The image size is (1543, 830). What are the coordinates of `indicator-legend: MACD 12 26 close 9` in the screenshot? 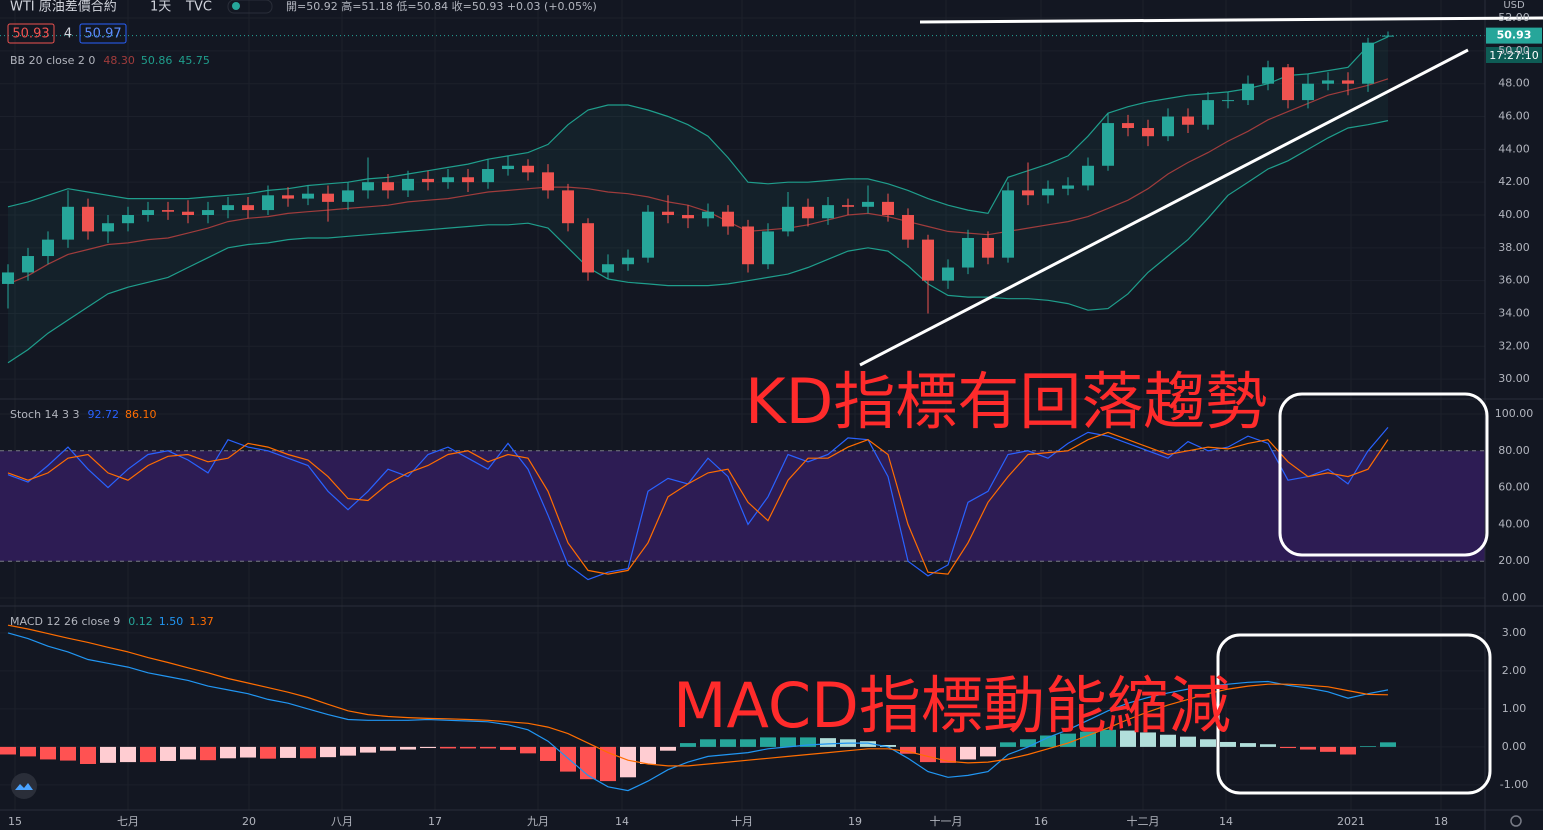 It's located at (65, 621).